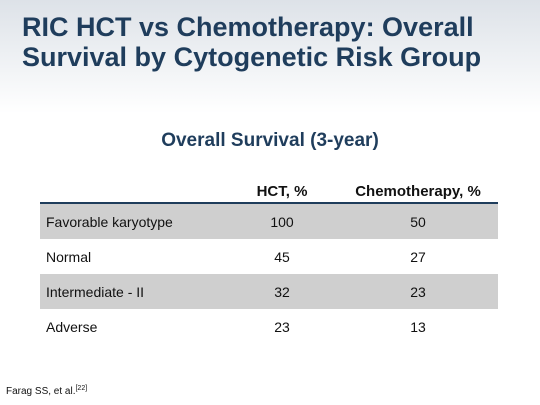 The height and width of the screenshot is (405, 540). I want to click on header-hct: HCT, %, so click(282, 191).